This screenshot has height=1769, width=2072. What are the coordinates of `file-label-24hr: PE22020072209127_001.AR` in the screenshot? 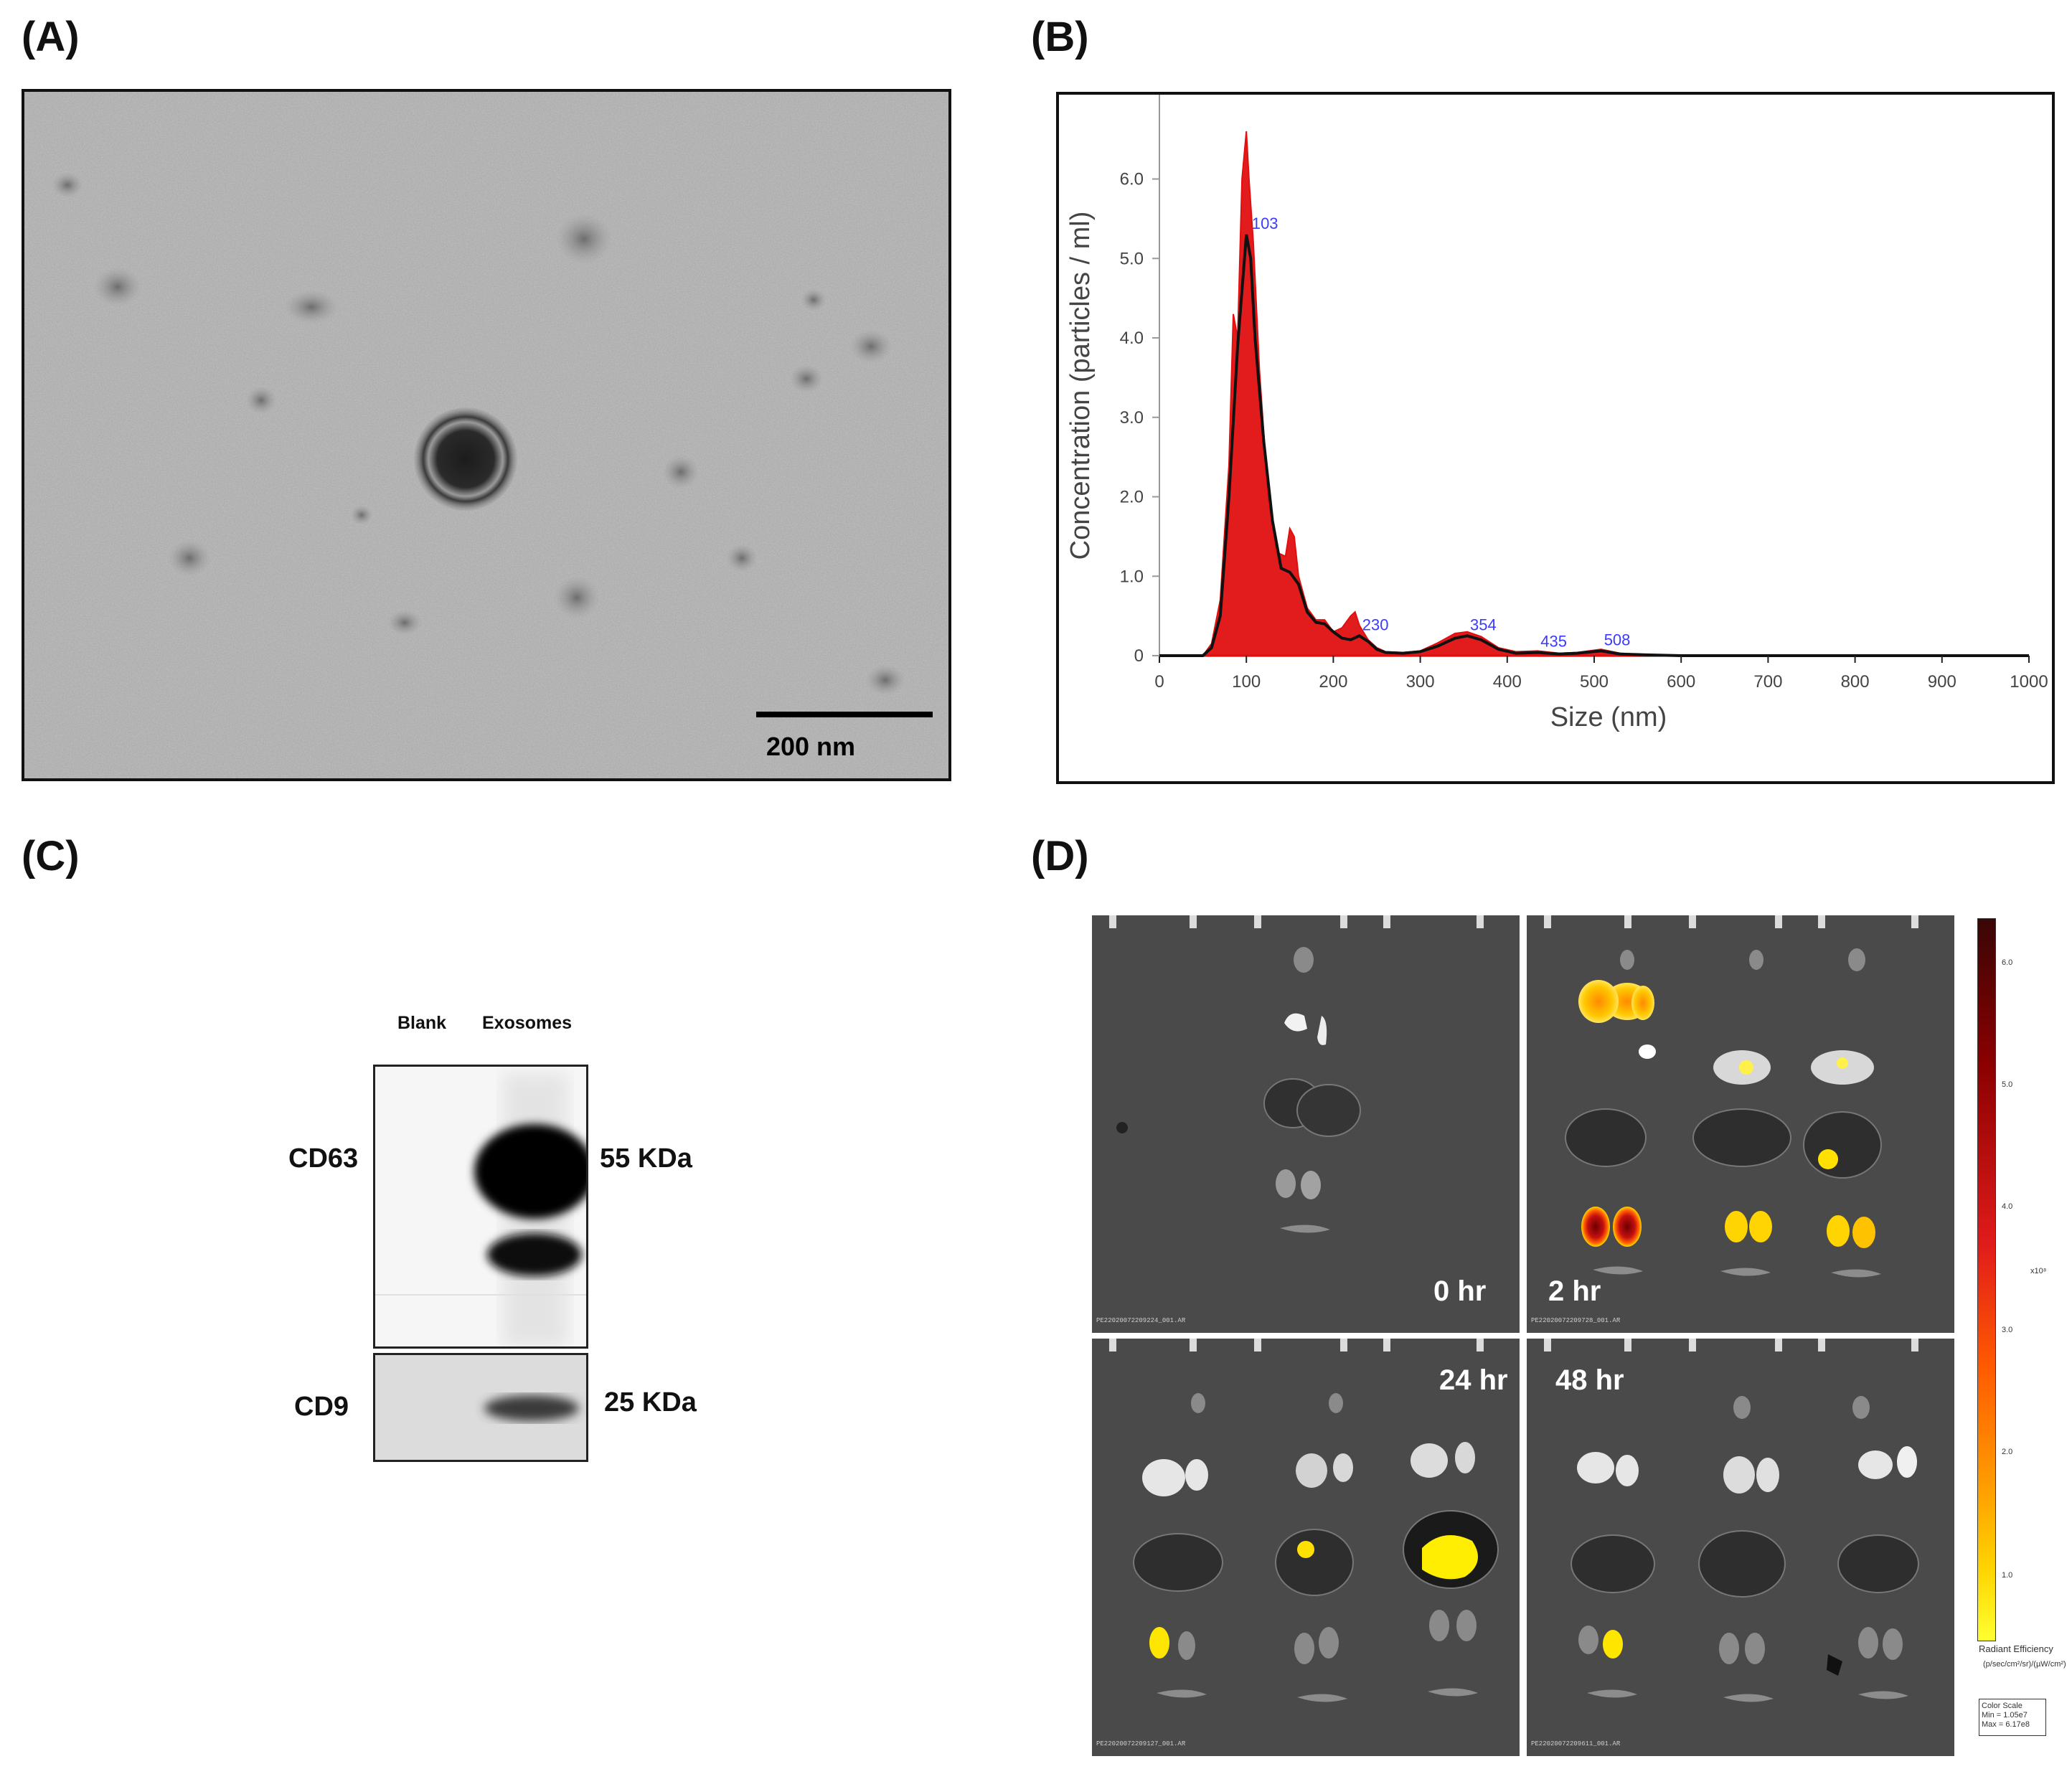 It's located at (1141, 1744).